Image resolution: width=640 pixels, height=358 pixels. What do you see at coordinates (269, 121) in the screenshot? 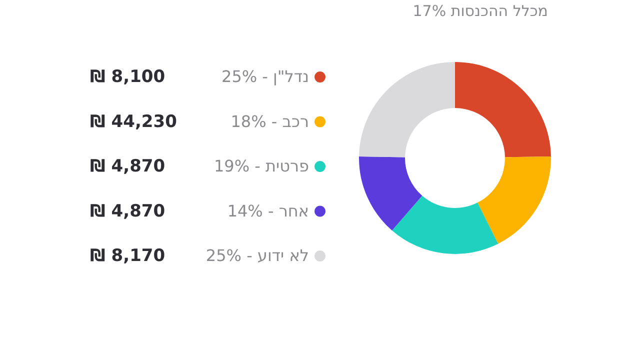
I see `legend-label: רכב - 18%` at bounding box center [269, 121].